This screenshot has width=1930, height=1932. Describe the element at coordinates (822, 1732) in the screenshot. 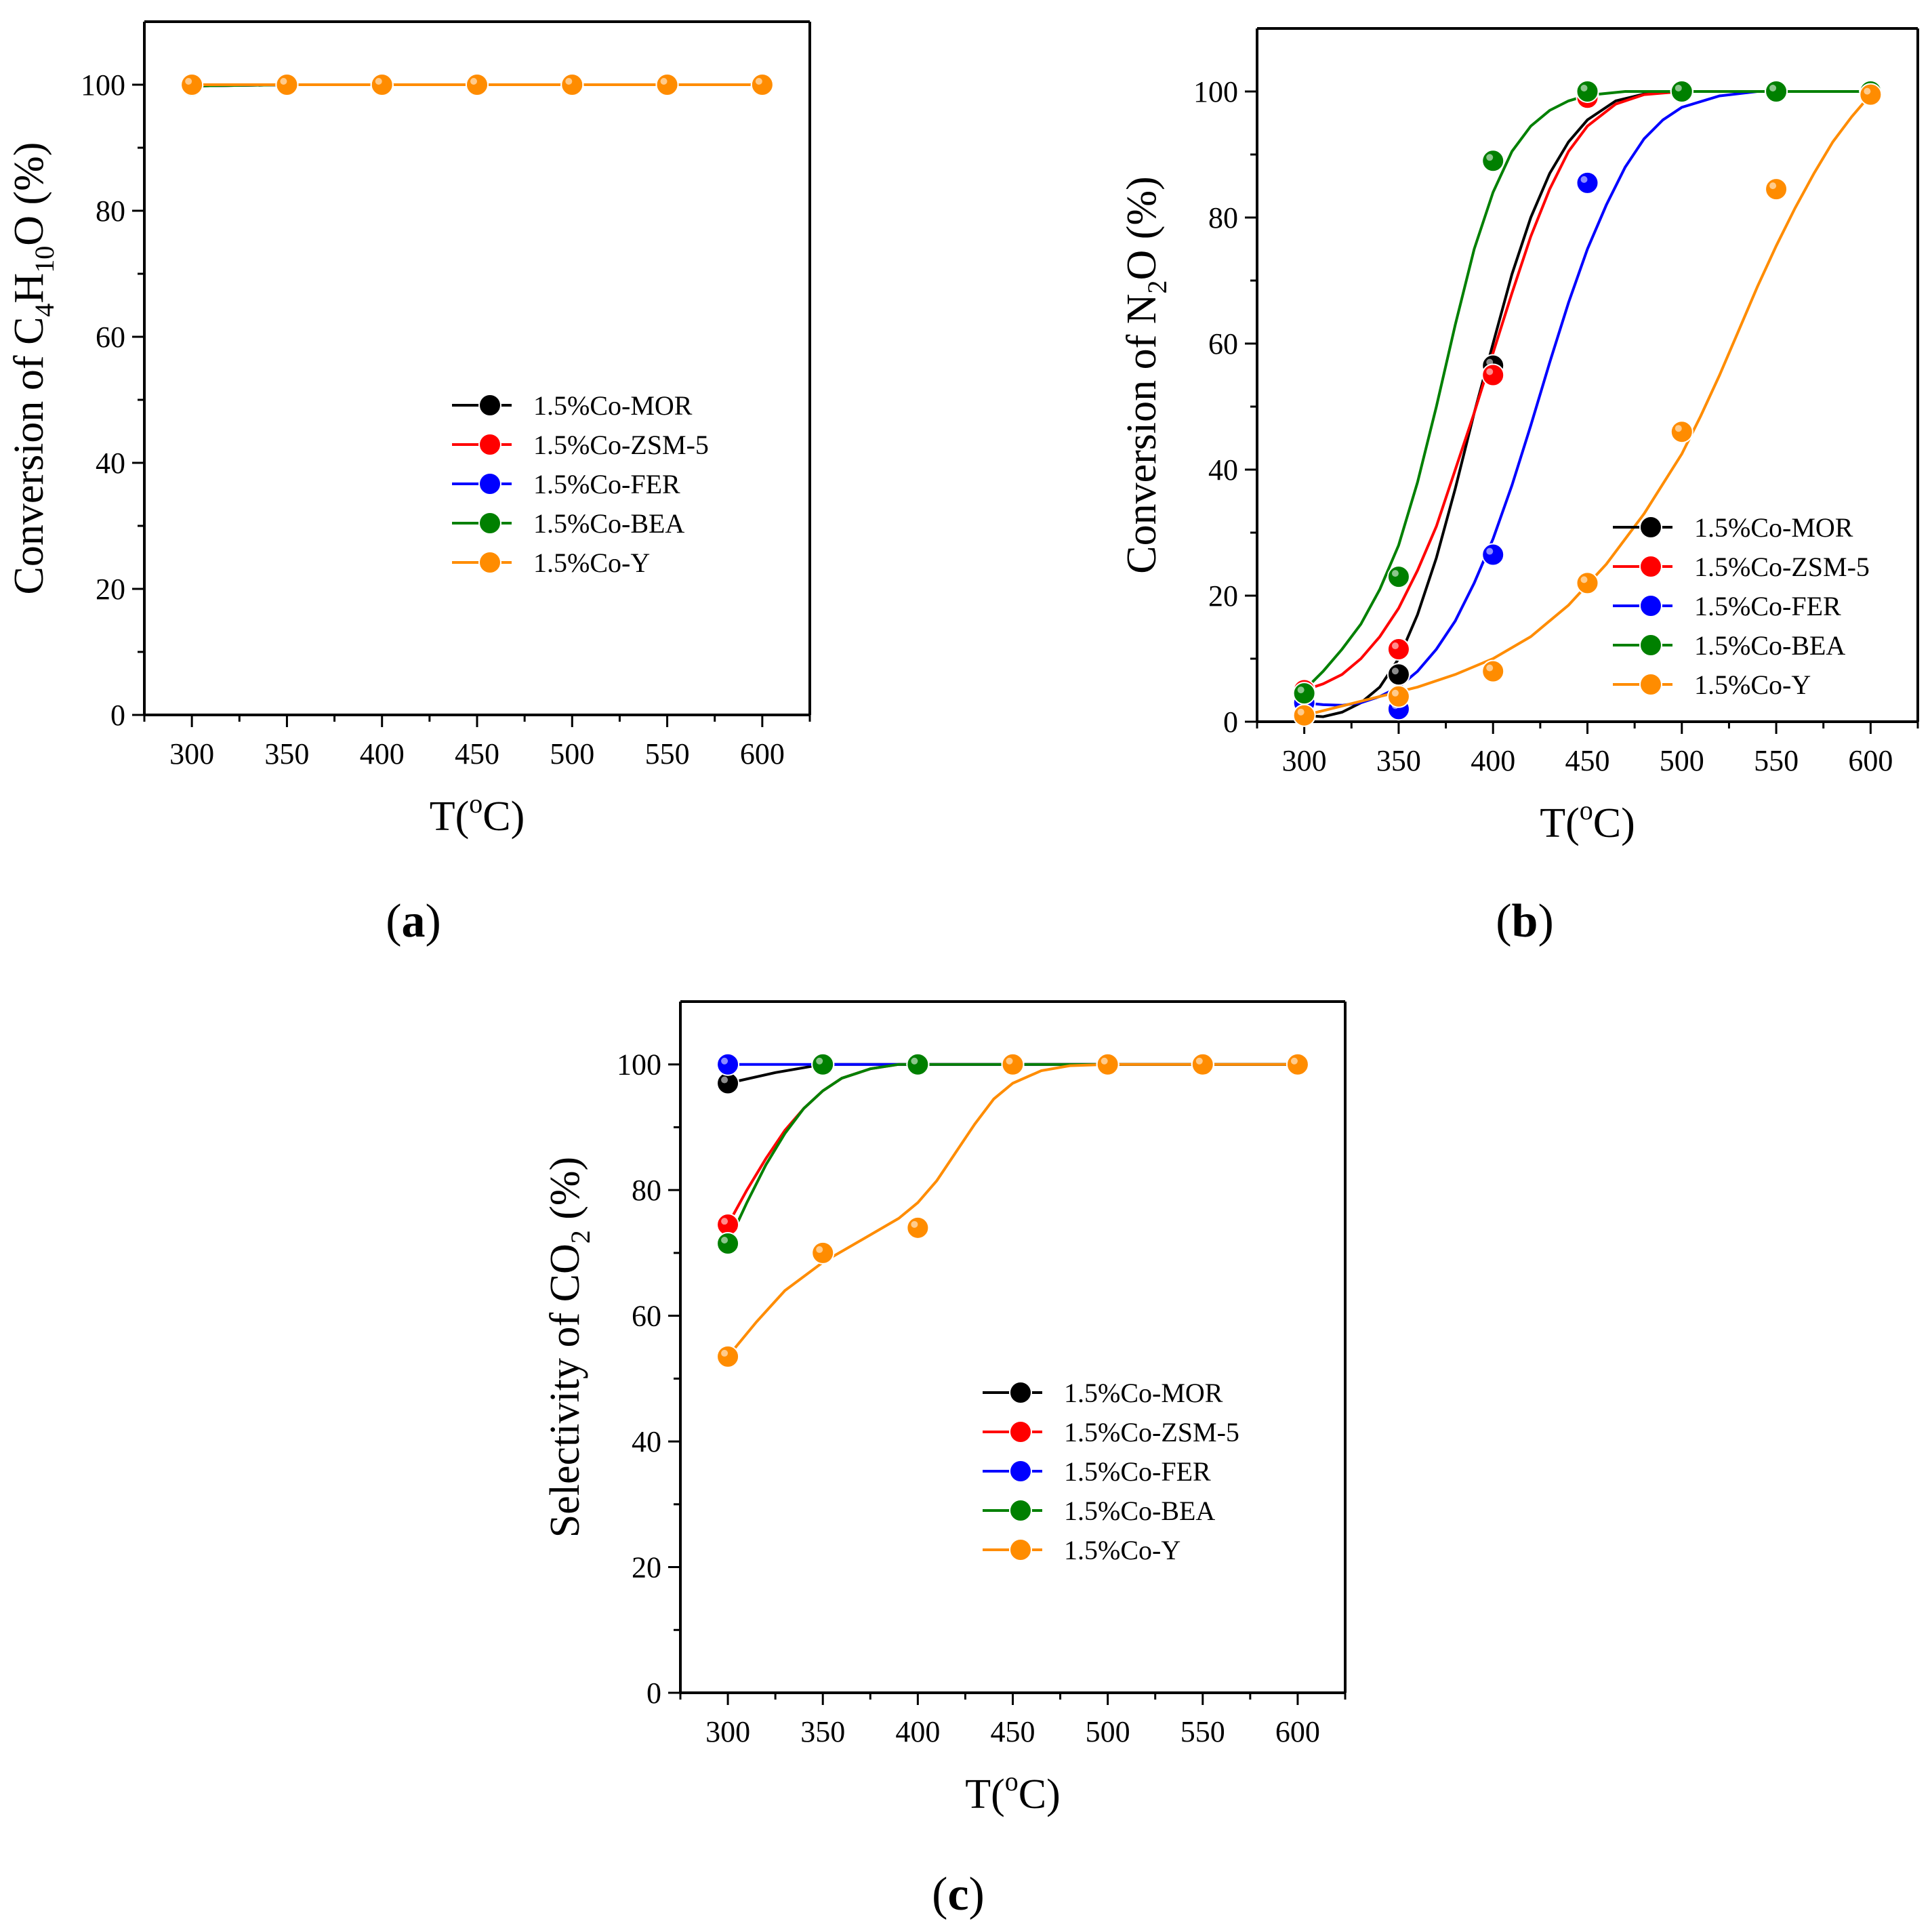

I see `x-tick-label: 350` at that location.